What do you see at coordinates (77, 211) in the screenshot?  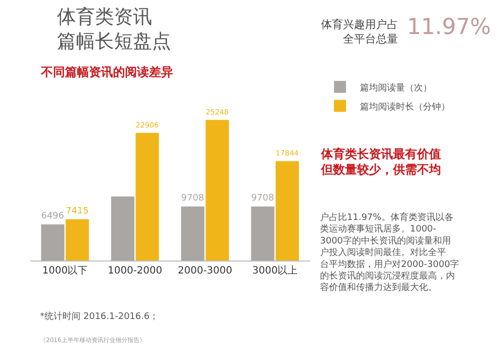 I see `data-label: 7415` at bounding box center [77, 211].